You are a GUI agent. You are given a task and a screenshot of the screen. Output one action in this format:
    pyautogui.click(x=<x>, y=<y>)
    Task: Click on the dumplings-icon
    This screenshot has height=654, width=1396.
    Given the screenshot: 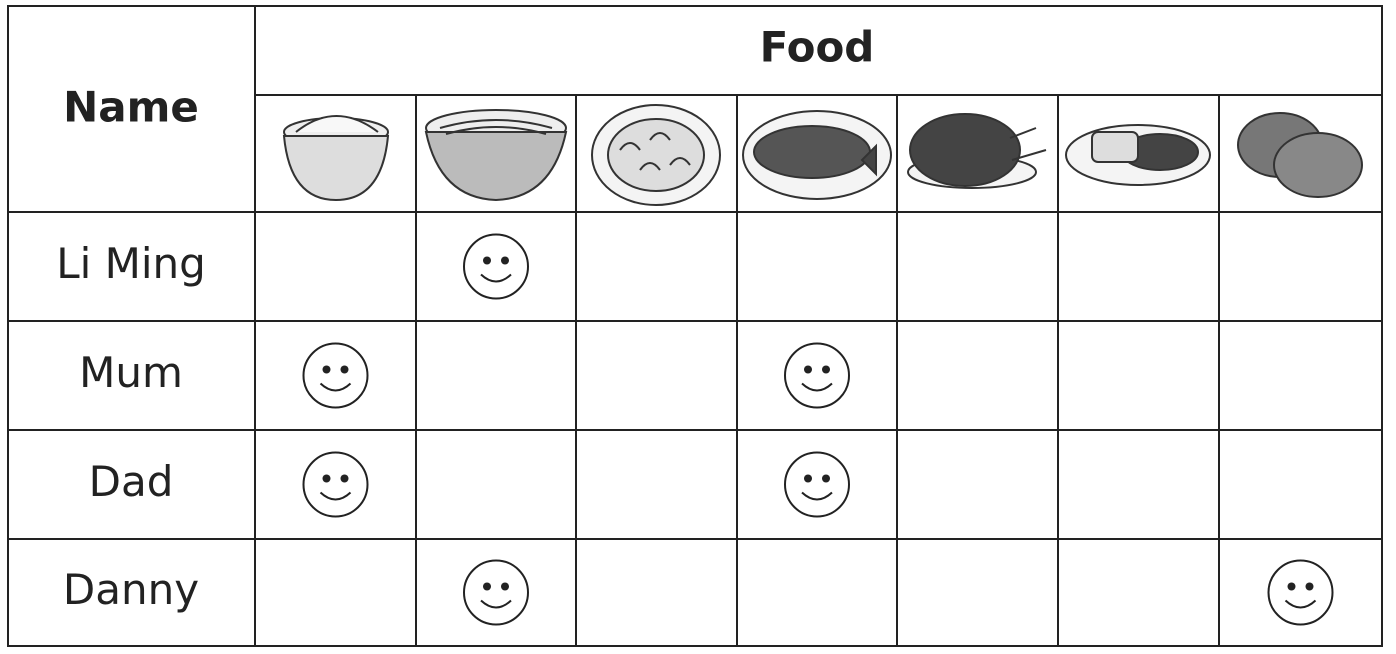 What is the action you would take?
    pyautogui.click(x=656, y=155)
    